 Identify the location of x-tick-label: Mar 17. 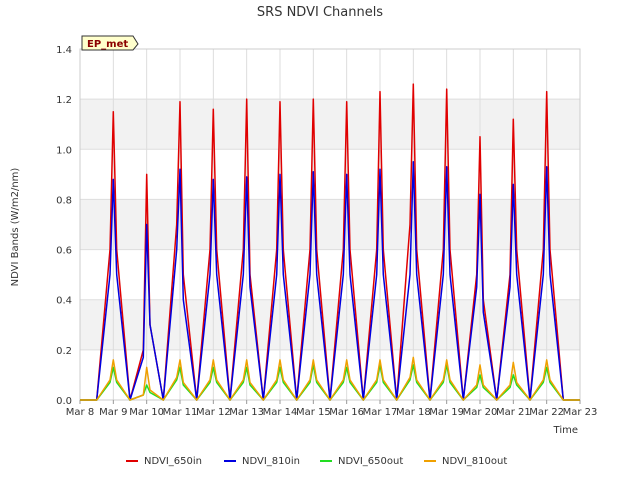
(380, 412).